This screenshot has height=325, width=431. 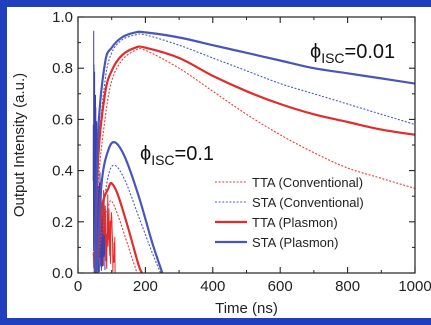 What do you see at coordinates (177, 155) in the screenshot?
I see `phi-isc-annotation: ϕISC=0.1` at bounding box center [177, 155].